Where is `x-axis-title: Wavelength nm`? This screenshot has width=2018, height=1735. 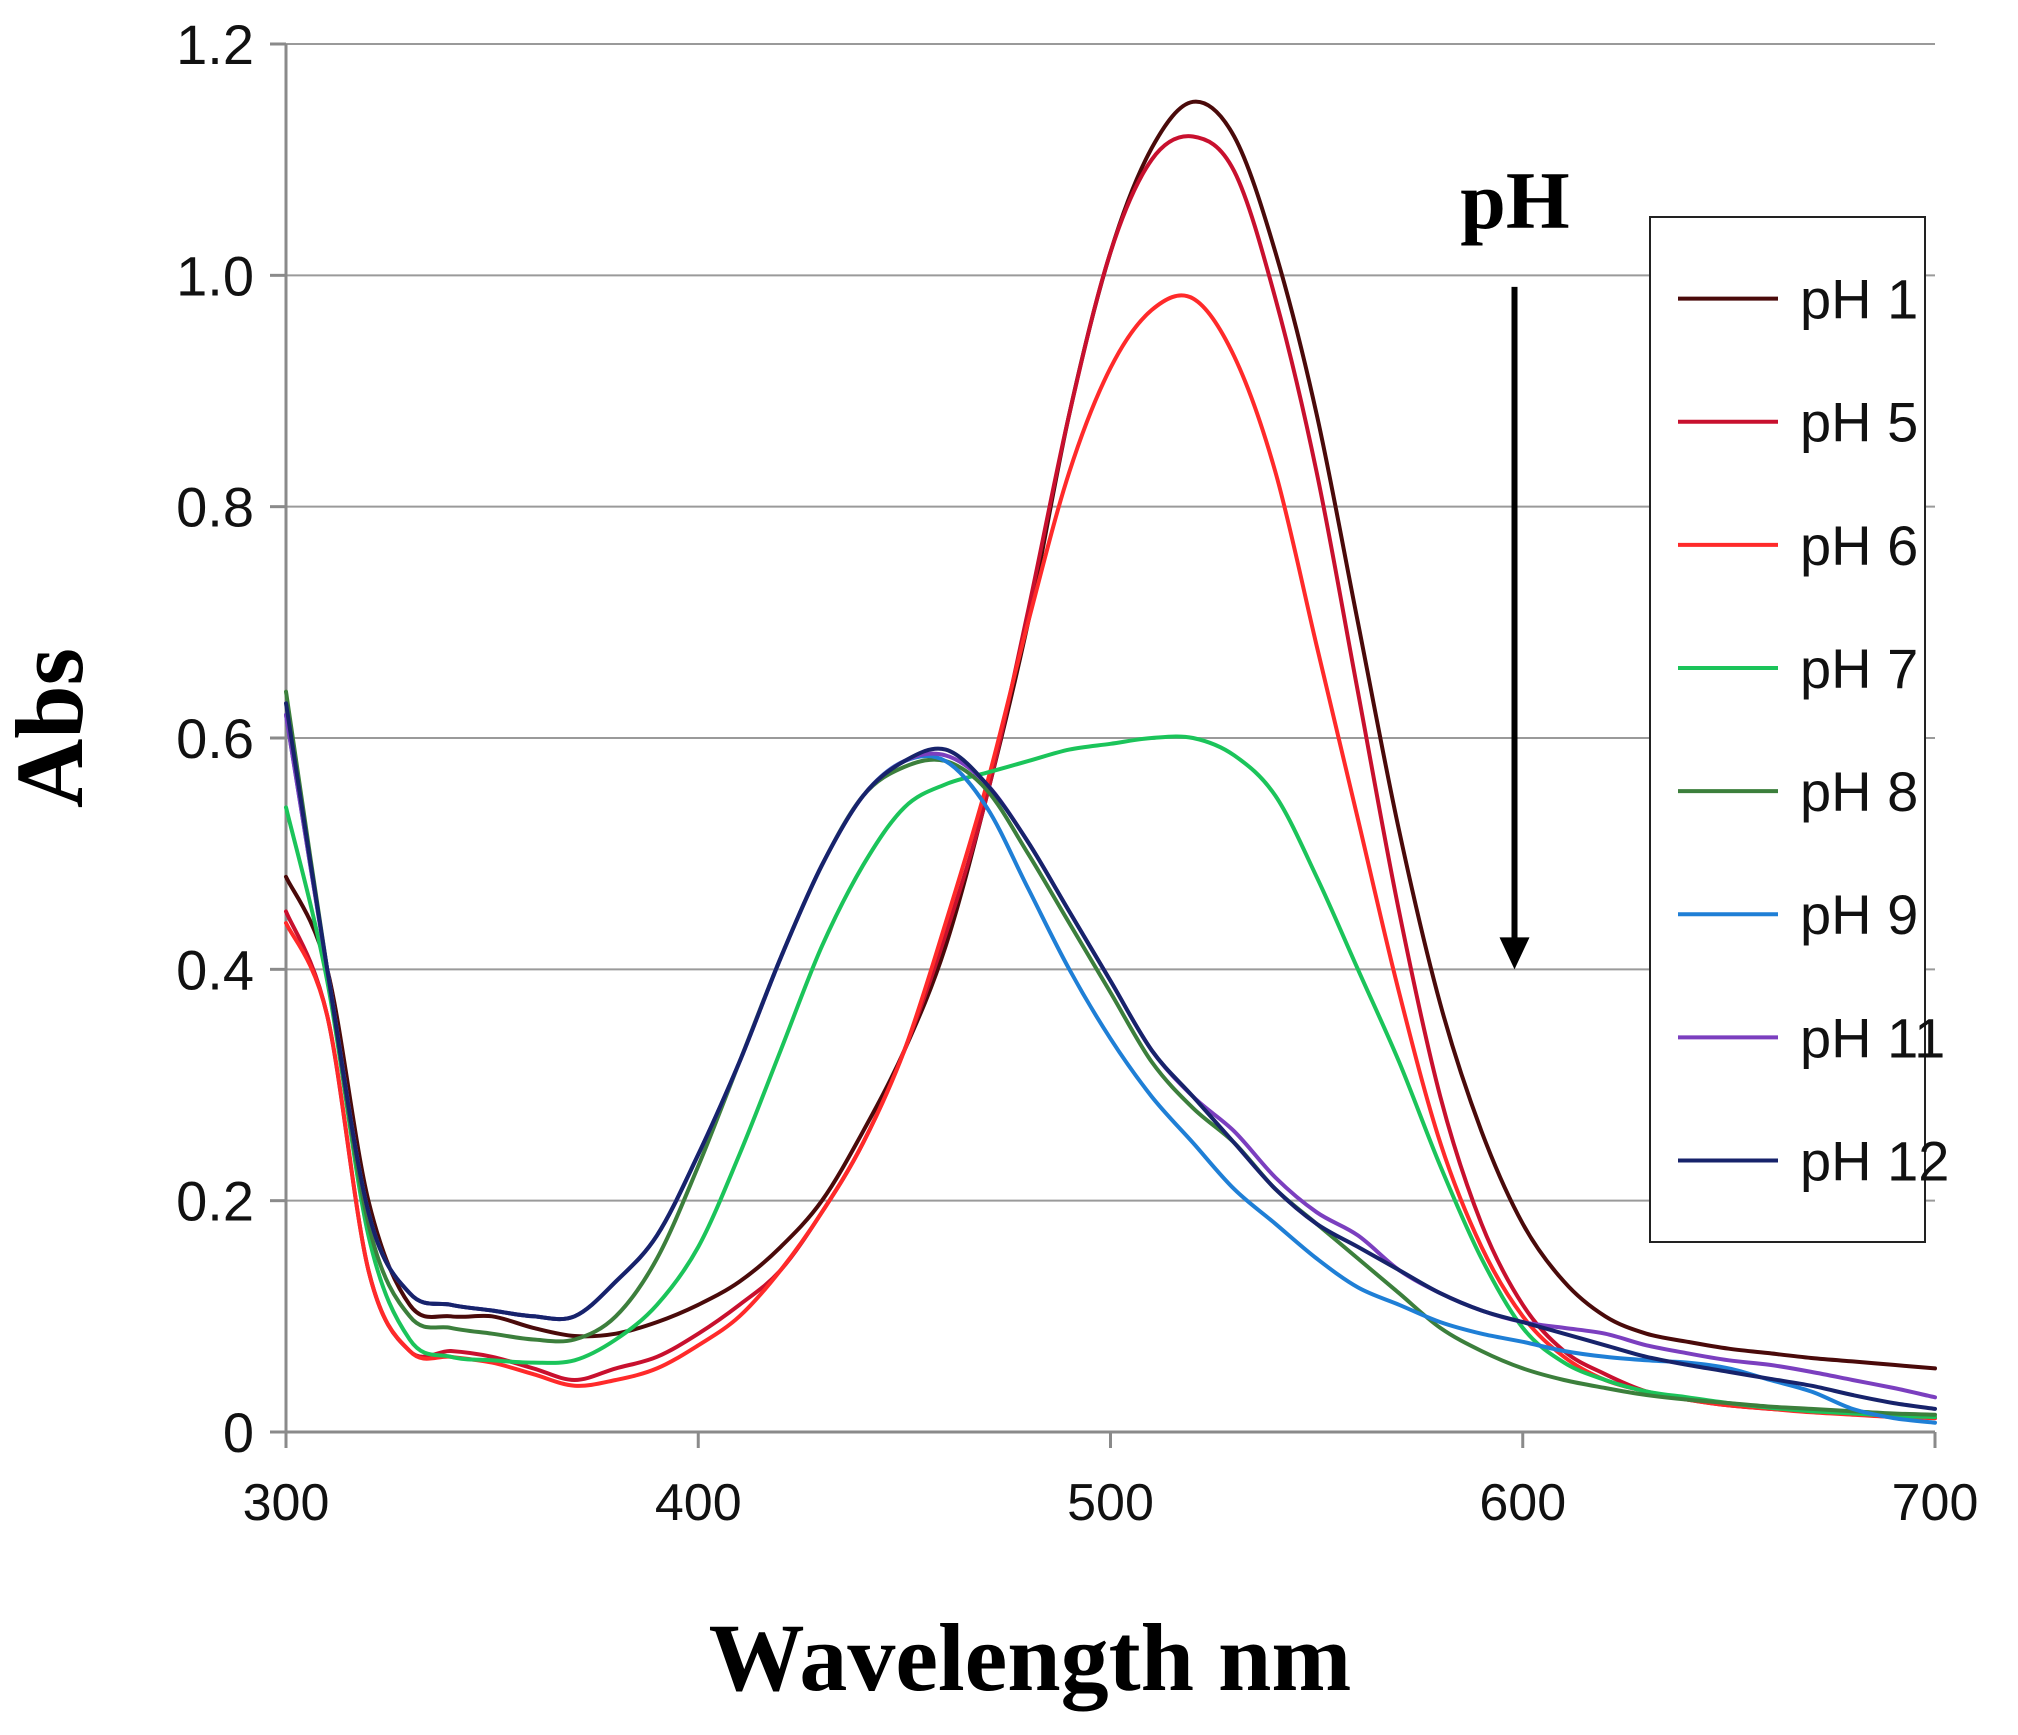 x-axis-title: Wavelength nm is located at coordinates (1030, 1657).